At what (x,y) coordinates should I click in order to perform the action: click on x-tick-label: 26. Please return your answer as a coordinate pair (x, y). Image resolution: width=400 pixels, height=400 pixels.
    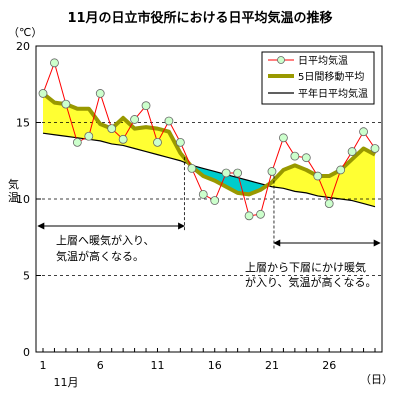
    Looking at the image, I should click on (329, 365).